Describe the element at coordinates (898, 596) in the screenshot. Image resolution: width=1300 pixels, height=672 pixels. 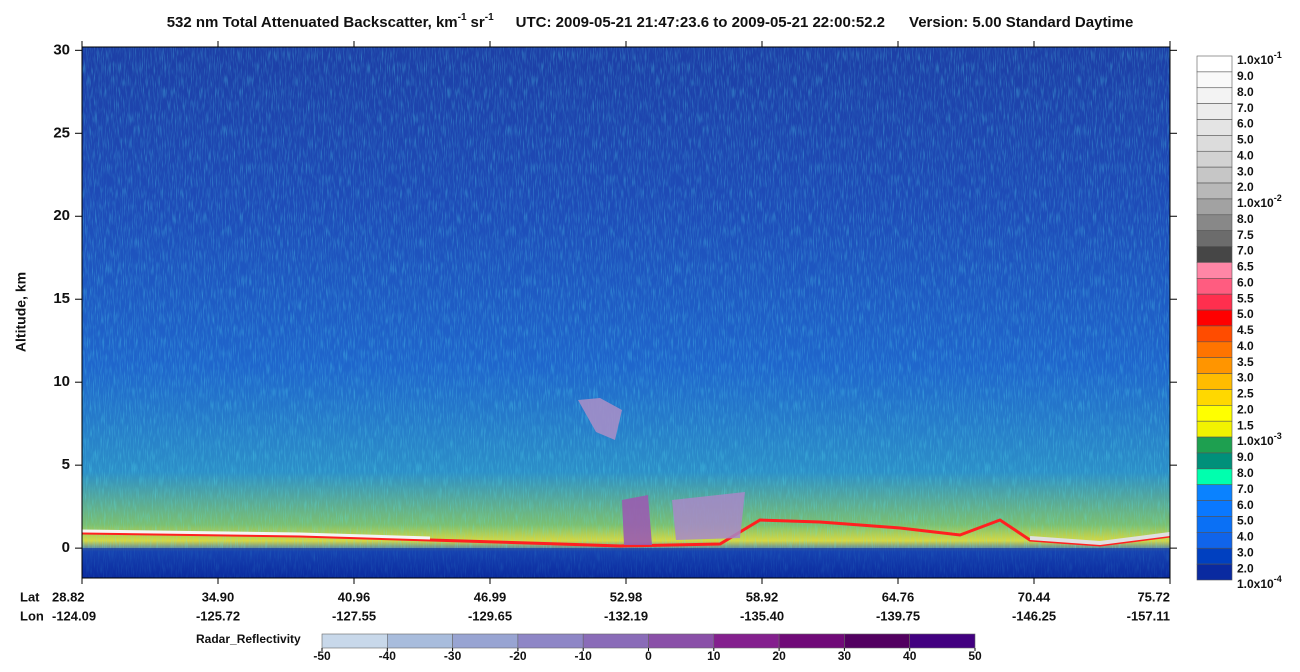
I see `x-tick-label-lat: 64.76` at that location.